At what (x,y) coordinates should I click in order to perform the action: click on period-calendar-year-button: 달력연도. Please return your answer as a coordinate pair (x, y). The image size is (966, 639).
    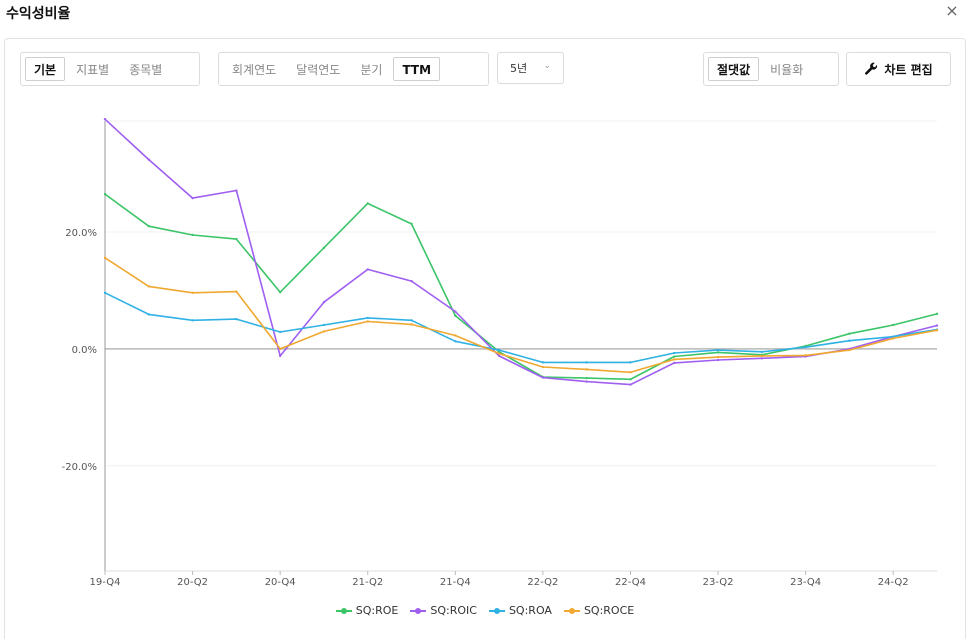
    Looking at the image, I should click on (318, 70).